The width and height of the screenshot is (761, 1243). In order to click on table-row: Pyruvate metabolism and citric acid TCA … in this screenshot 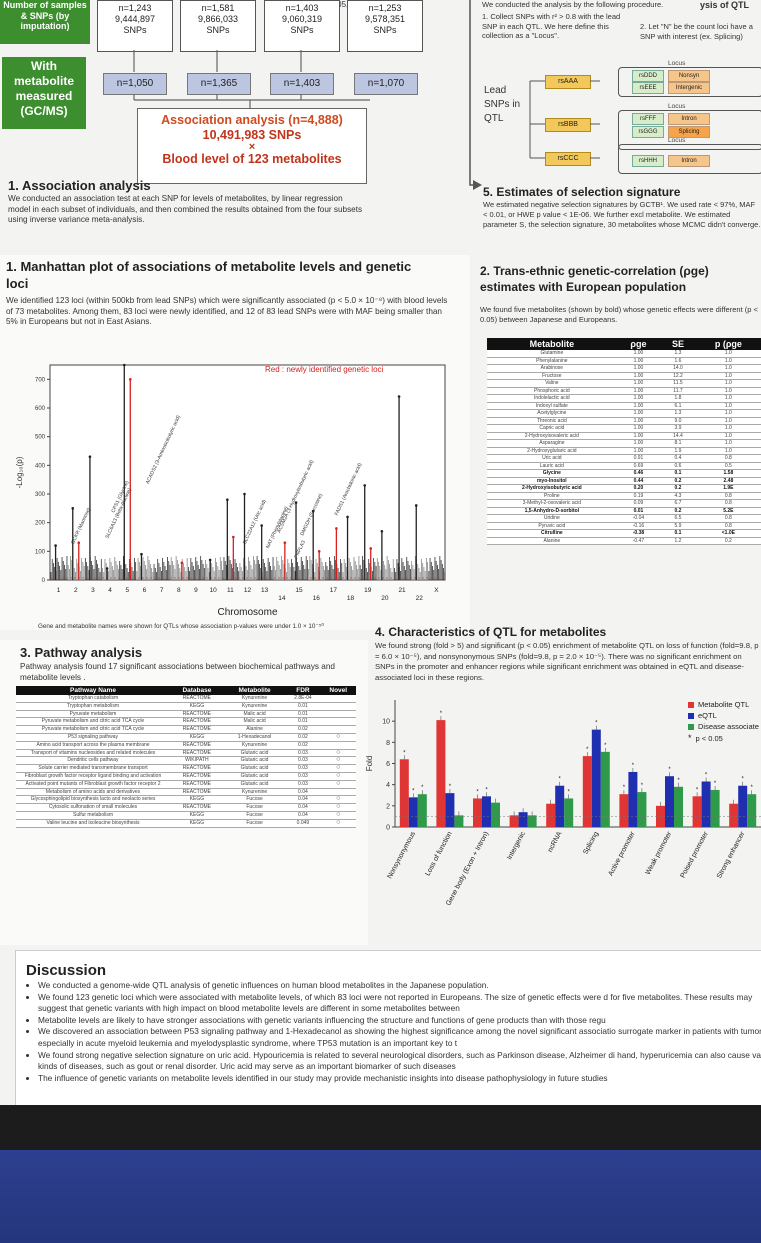, I will do `click(186, 722)`.